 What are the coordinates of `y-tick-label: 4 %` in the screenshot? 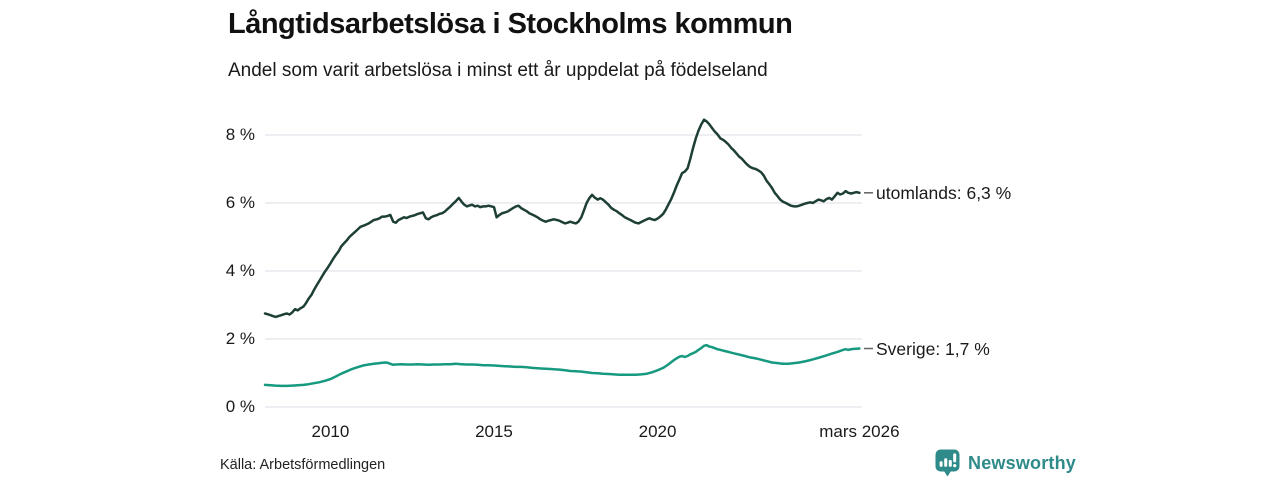 It's located at (240, 270).